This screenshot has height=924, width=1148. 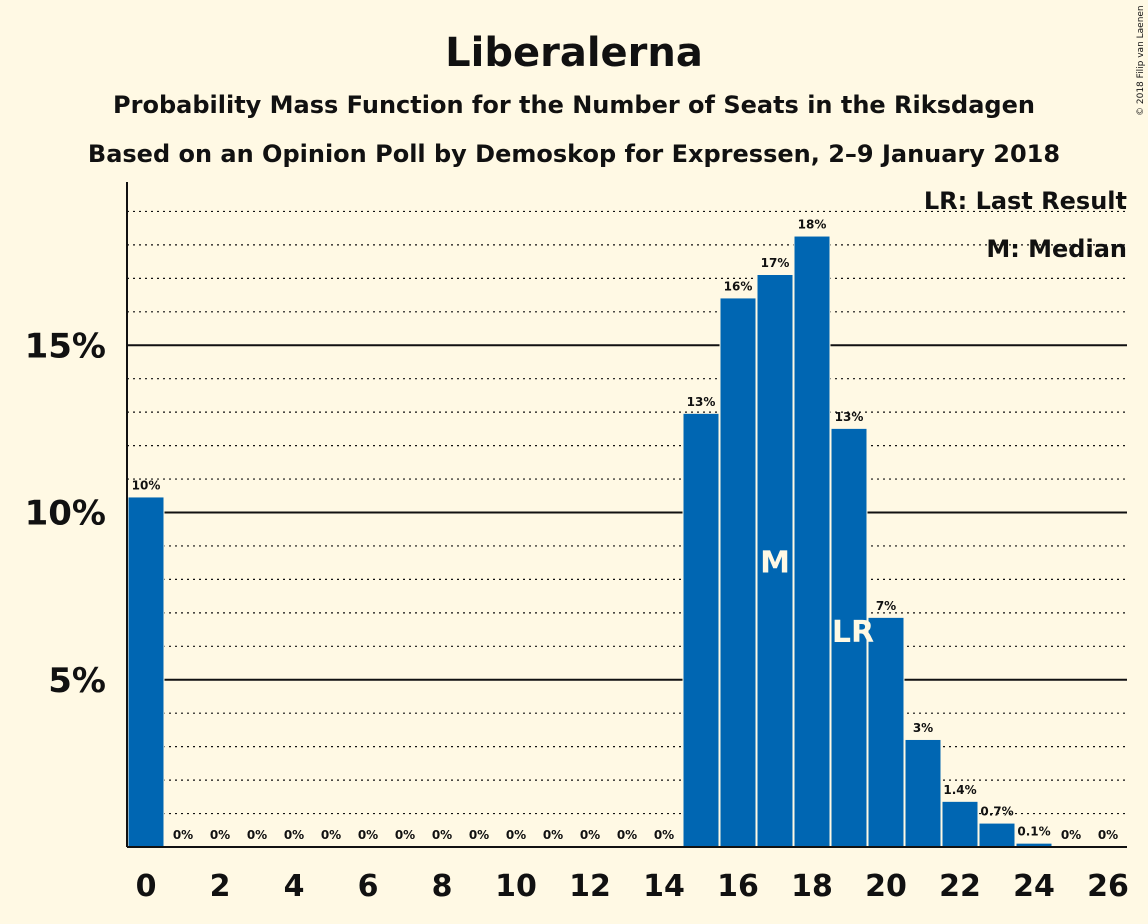 What do you see at coordinates (923, 728) in the screenshot?
I see `data-label-seat-21: 3%` at bounding box center [923, 728].